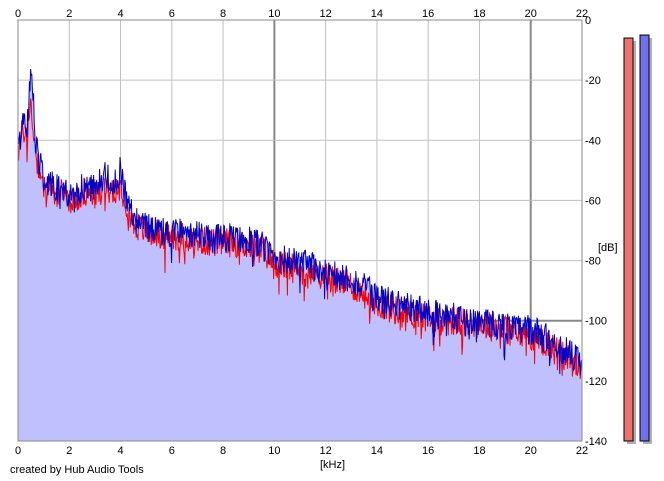 The image size is (664, 481). I want to click on y-tick-labels: 0 -20 -40 -60 -80 -100 -120 -140, so click(596, 231).